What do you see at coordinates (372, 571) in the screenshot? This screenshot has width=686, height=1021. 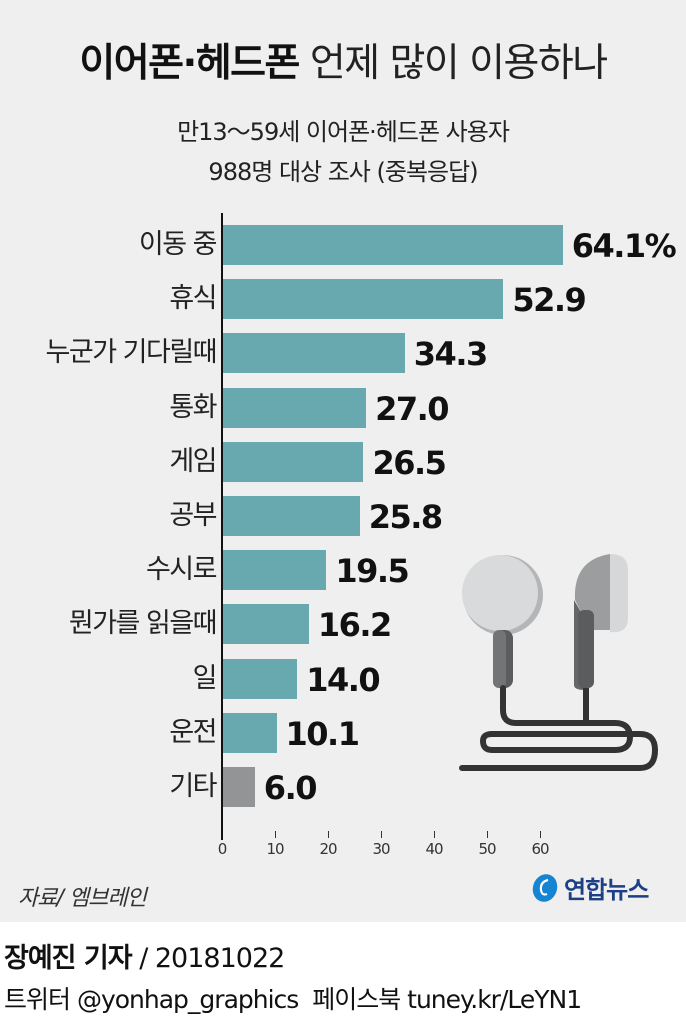 I see `bar-value-label: 19.5` at bounding box center [372, 571].